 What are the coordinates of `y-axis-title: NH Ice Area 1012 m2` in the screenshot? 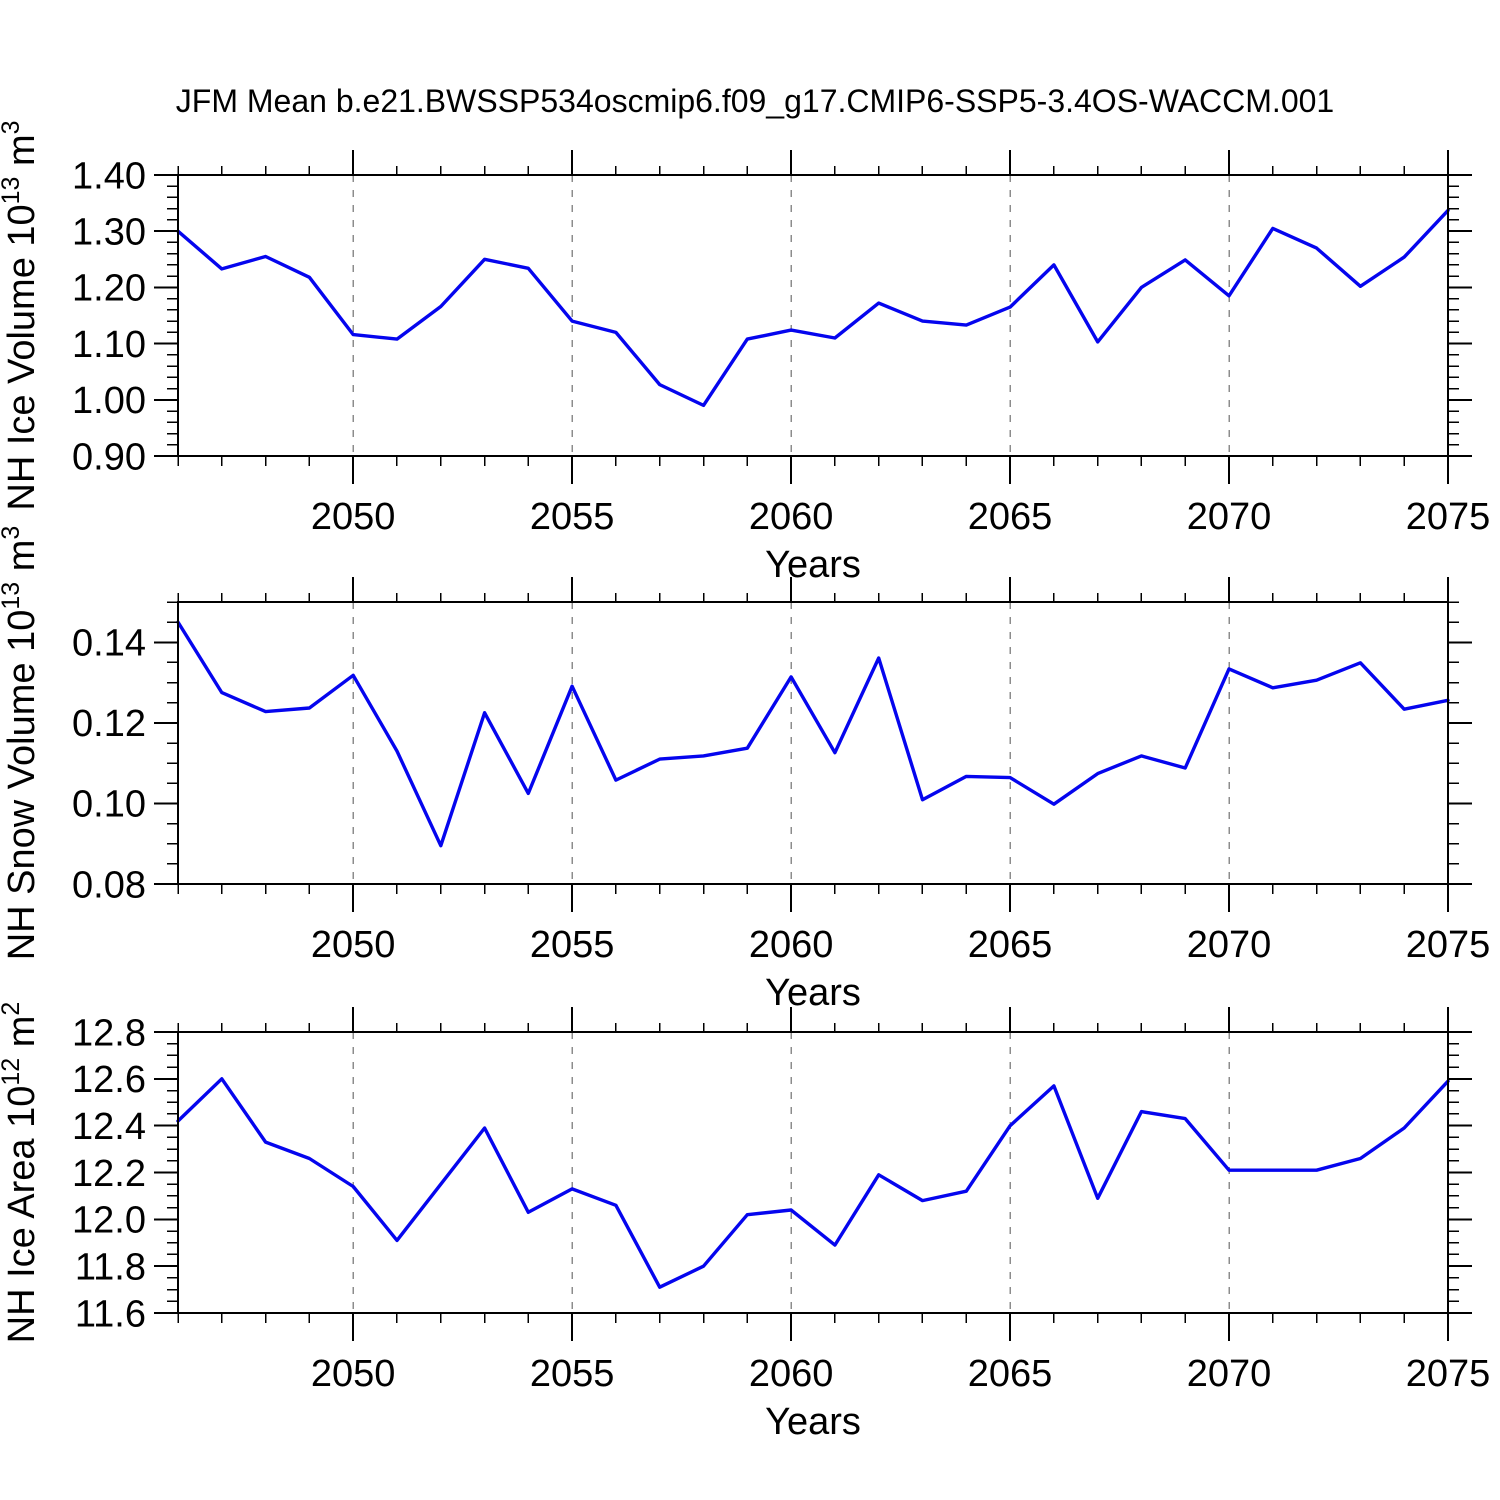 It's located at (21, 1173).